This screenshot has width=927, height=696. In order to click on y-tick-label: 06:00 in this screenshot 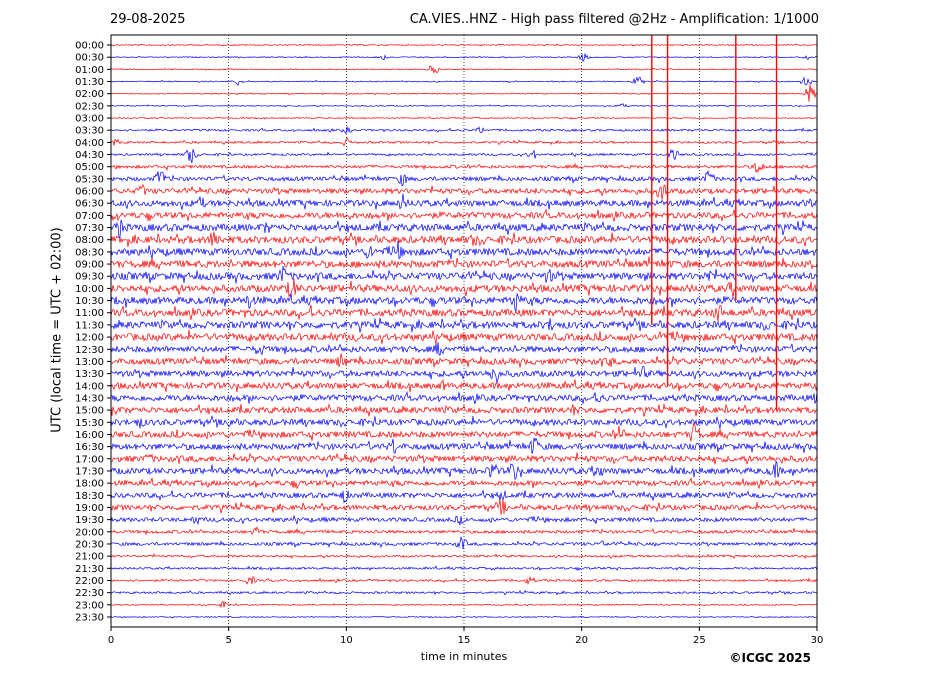, I will do `click(89, 192)`.